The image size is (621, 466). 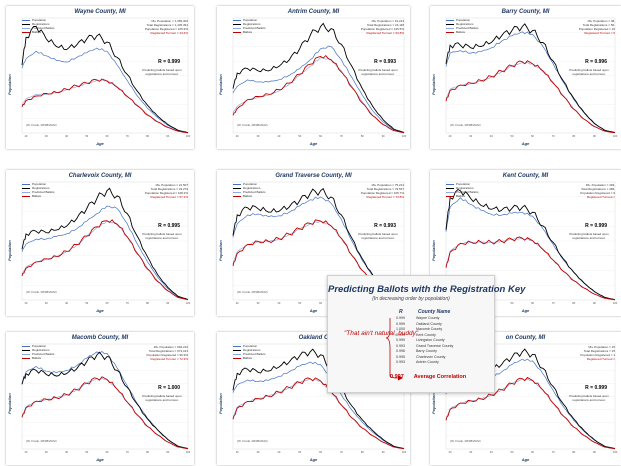 I want to click on stat-line: 18+ Population = 48,, so click(x=601, y=21).